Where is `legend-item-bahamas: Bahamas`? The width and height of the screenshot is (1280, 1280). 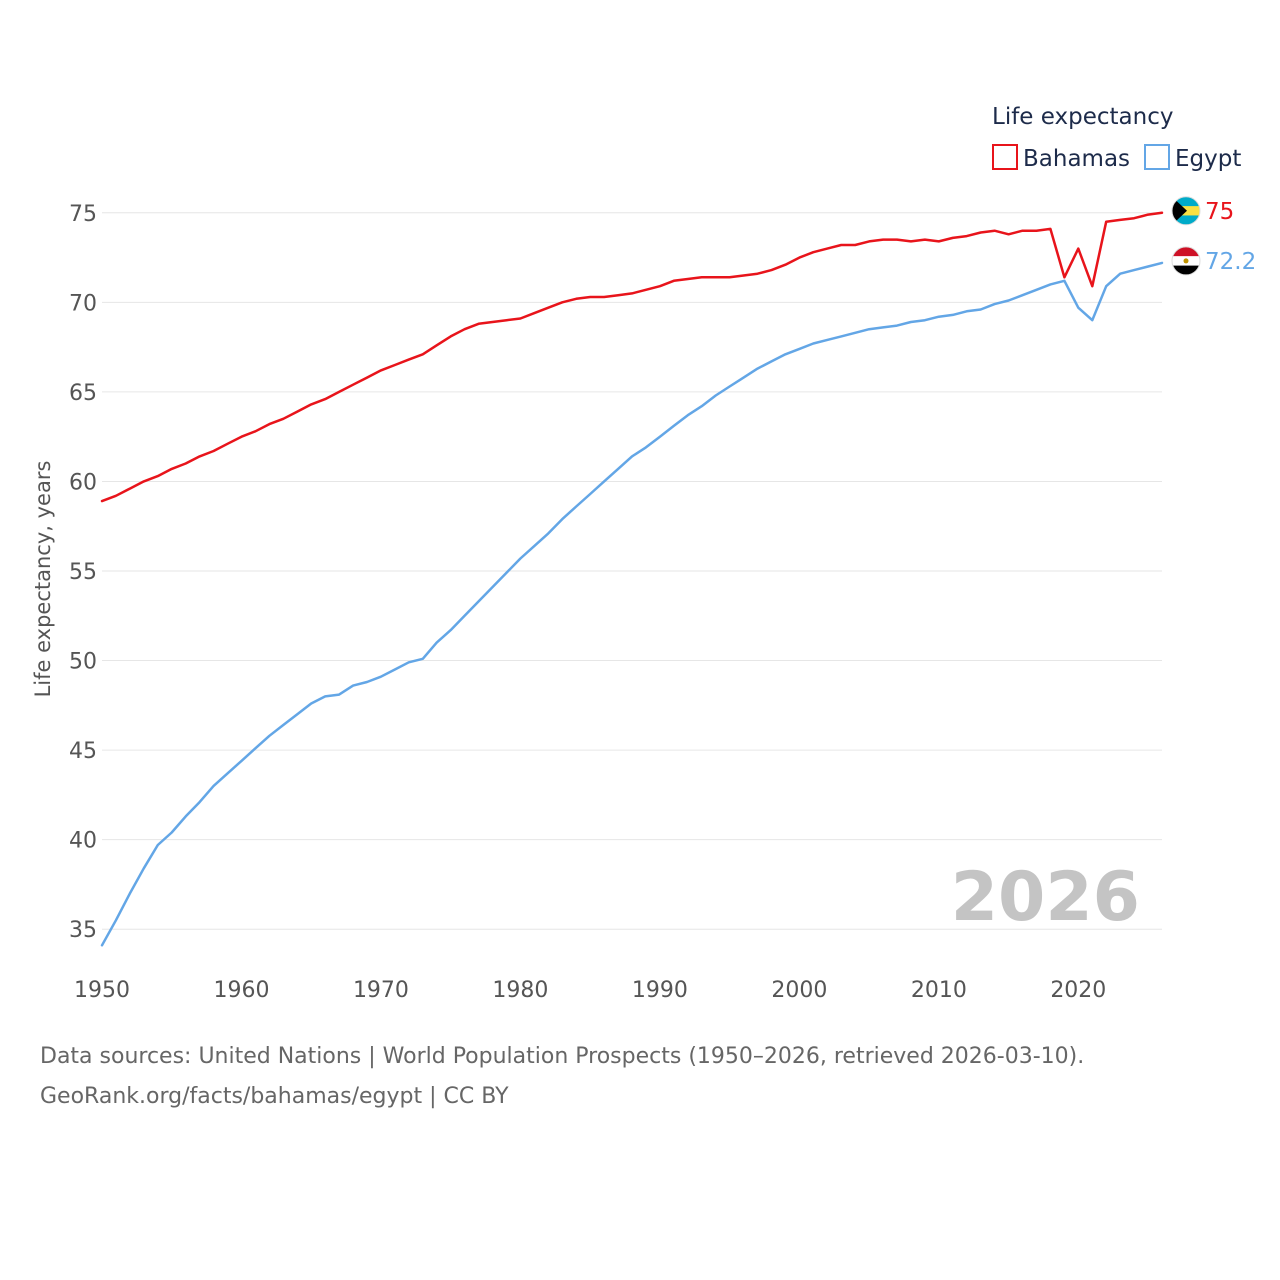
legend-item-bahamas: Bahamas is located at coordinates (1061, 158).